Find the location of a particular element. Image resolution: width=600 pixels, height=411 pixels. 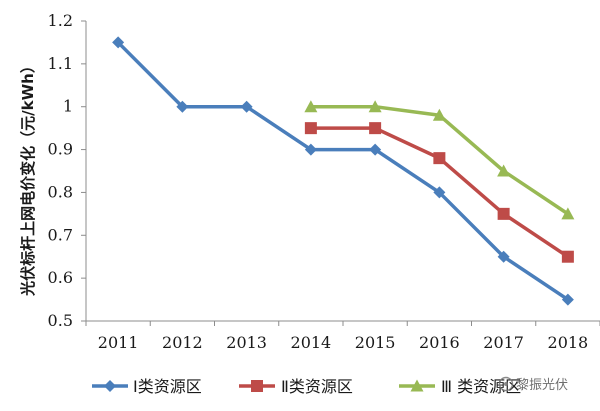

y-tick-label: 0.8 is located at coordinates (60, 191).